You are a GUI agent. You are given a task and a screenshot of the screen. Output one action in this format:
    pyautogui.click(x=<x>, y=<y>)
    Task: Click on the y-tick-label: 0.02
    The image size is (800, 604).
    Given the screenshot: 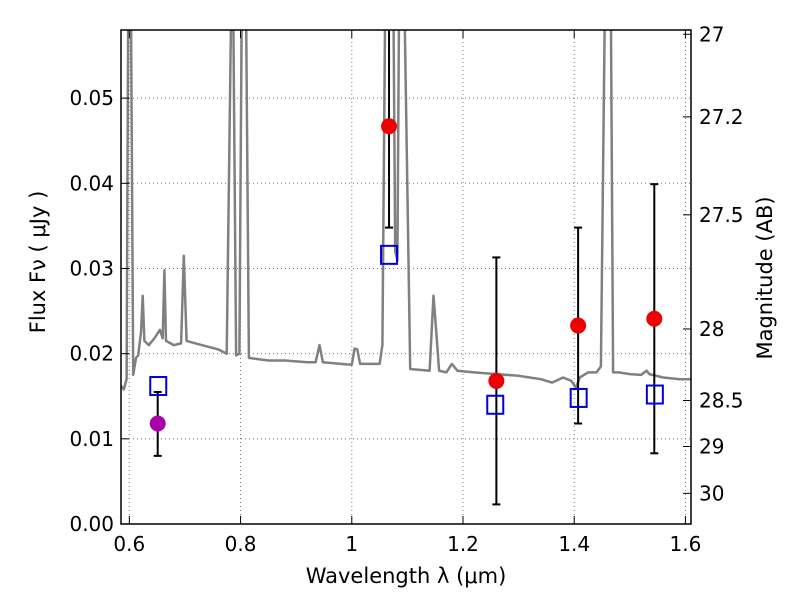 What is the action you would take?
    pyautogui.click(x=91, y=354)
    